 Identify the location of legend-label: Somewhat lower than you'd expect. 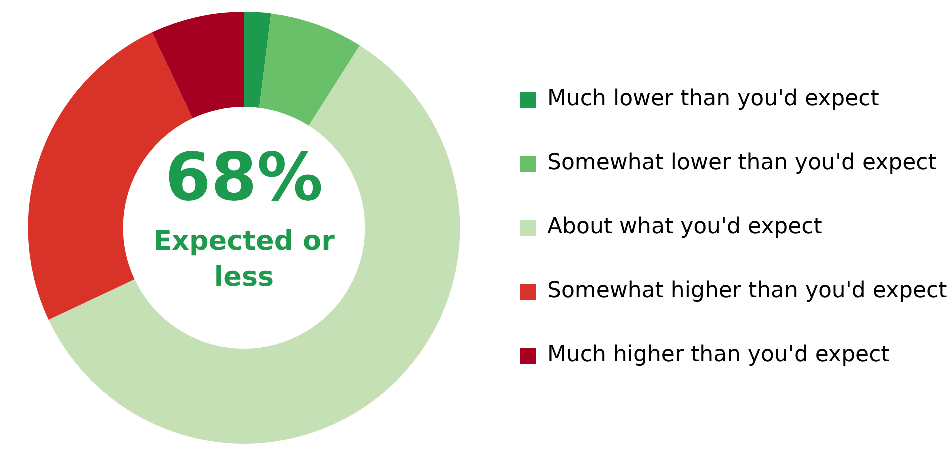
(743, 163).